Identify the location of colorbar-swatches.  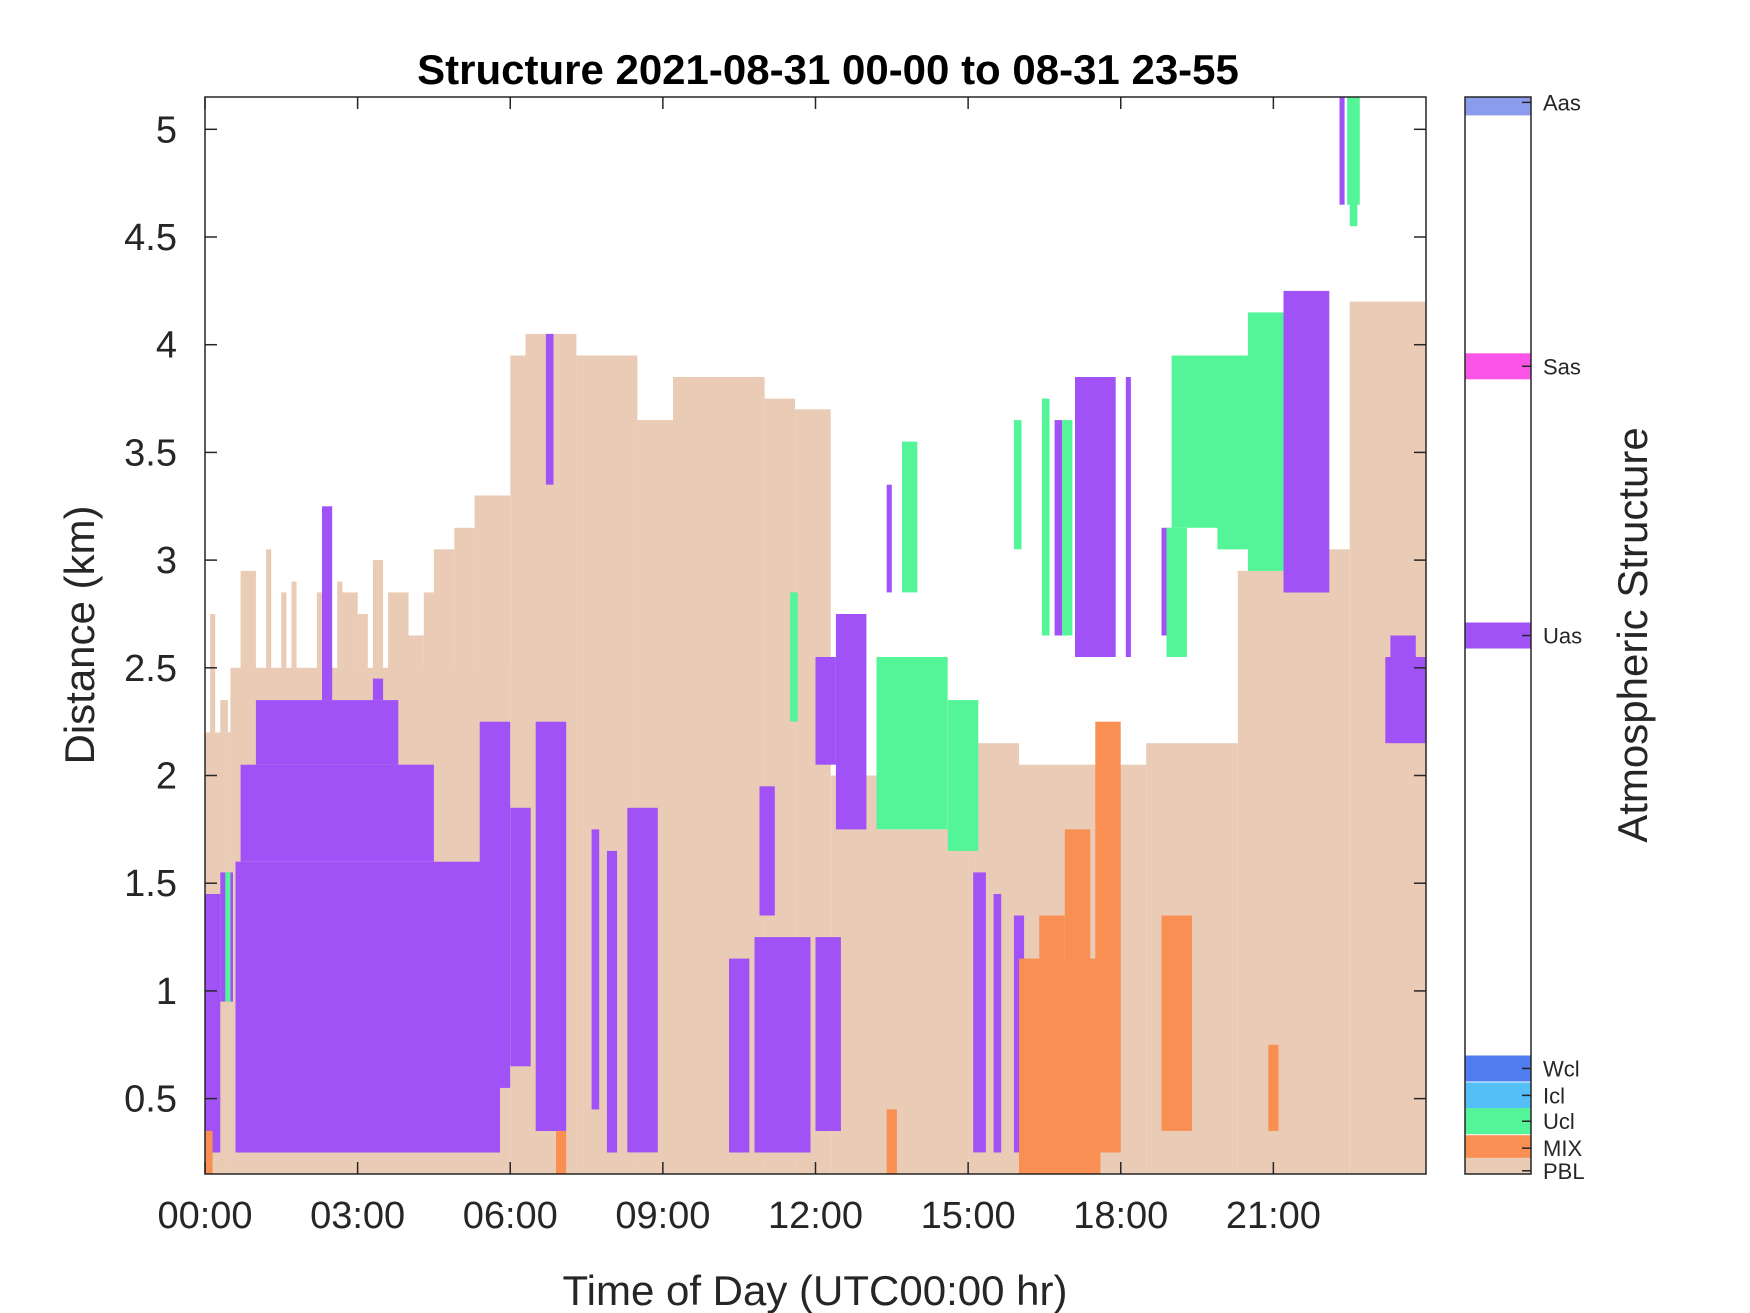
(1498, 635).